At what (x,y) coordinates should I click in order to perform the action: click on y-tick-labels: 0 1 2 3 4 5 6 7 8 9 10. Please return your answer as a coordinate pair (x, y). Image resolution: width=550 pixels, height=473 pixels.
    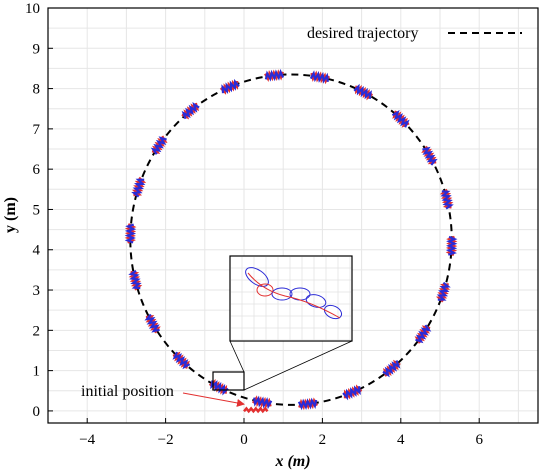
    Looking at the image, I should click on (39, 210).